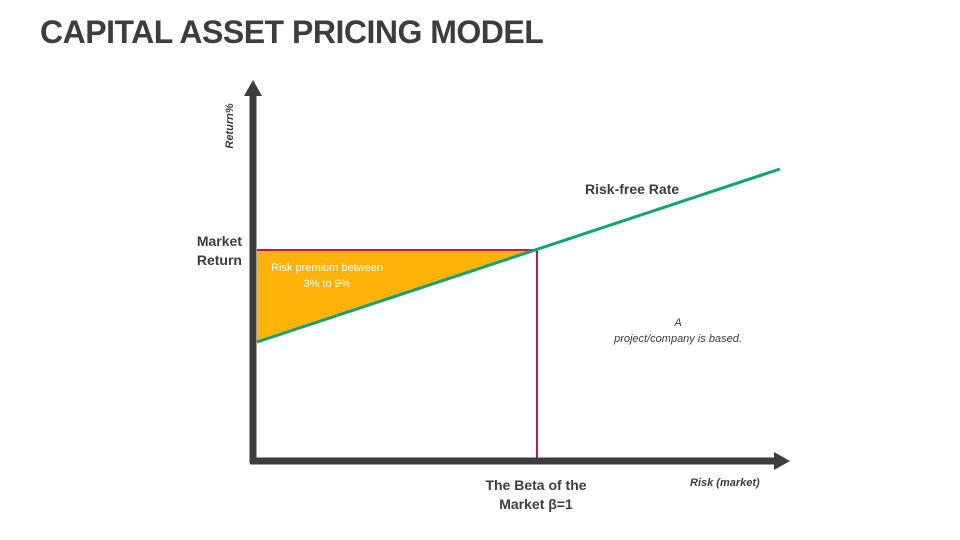 This screenshot has width=960, height=540. Describe the element at coordinates (678, 323) in the screenshot. I see `project-note-line1: A` at that location.